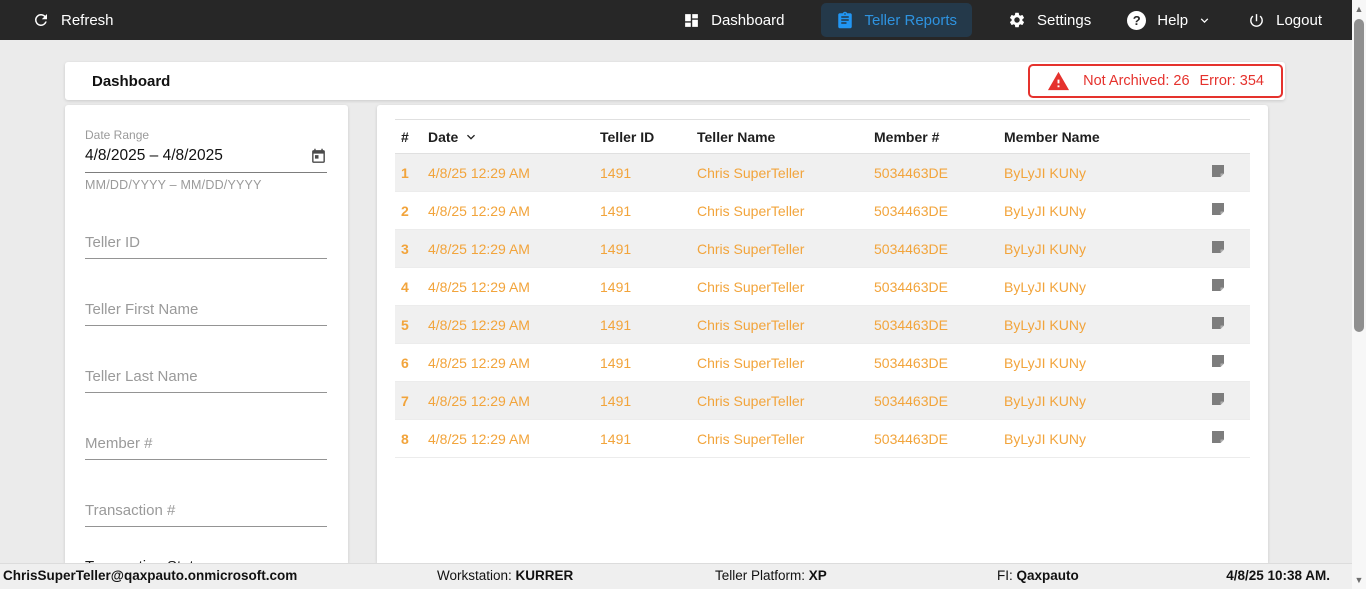 The height and width of the screenshot is (589, 1366). I want to click on vertical-scrollbar: ▲ ▼, so click(1359, 294).